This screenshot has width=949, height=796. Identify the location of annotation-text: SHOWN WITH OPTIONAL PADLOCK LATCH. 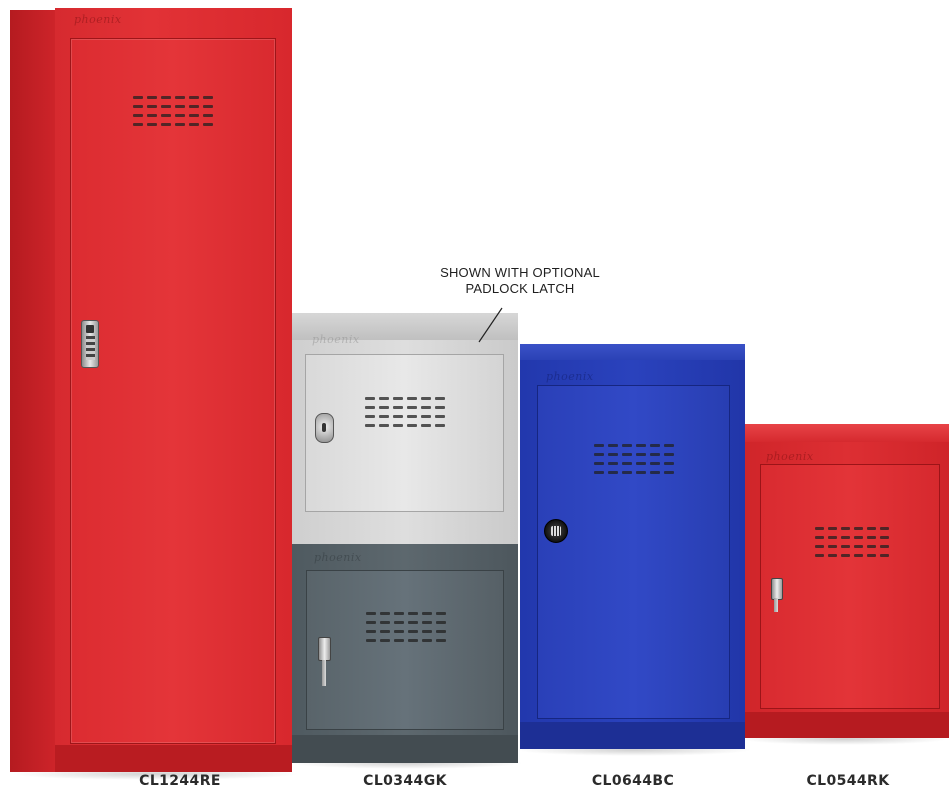
(520, 281).